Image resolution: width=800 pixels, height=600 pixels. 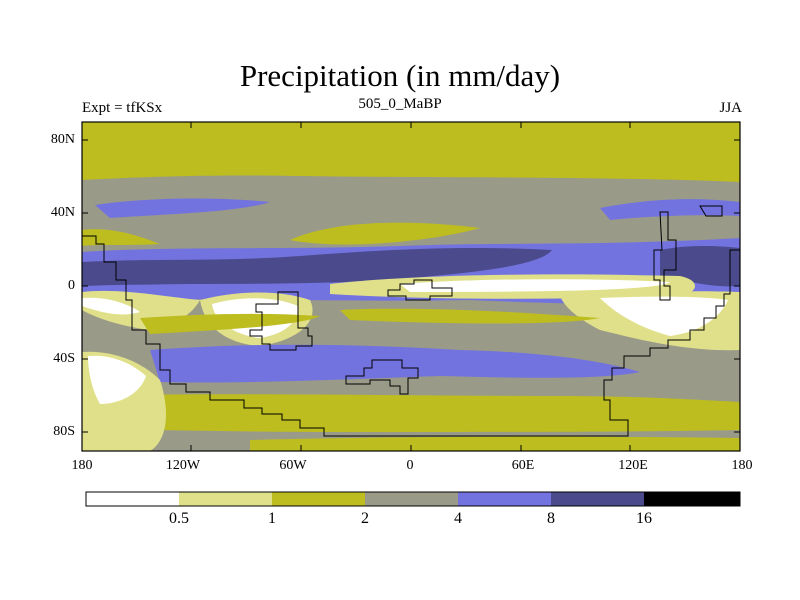 I want to click on lat-tick-label: 80N, so click(x=62, y=139).